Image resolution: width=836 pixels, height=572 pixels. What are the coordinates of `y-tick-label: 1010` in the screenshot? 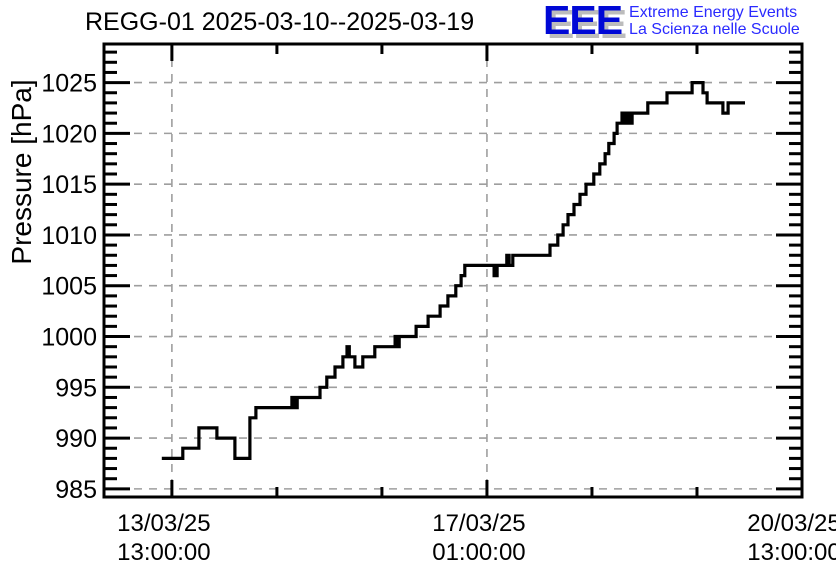 It's located at (69, 236).